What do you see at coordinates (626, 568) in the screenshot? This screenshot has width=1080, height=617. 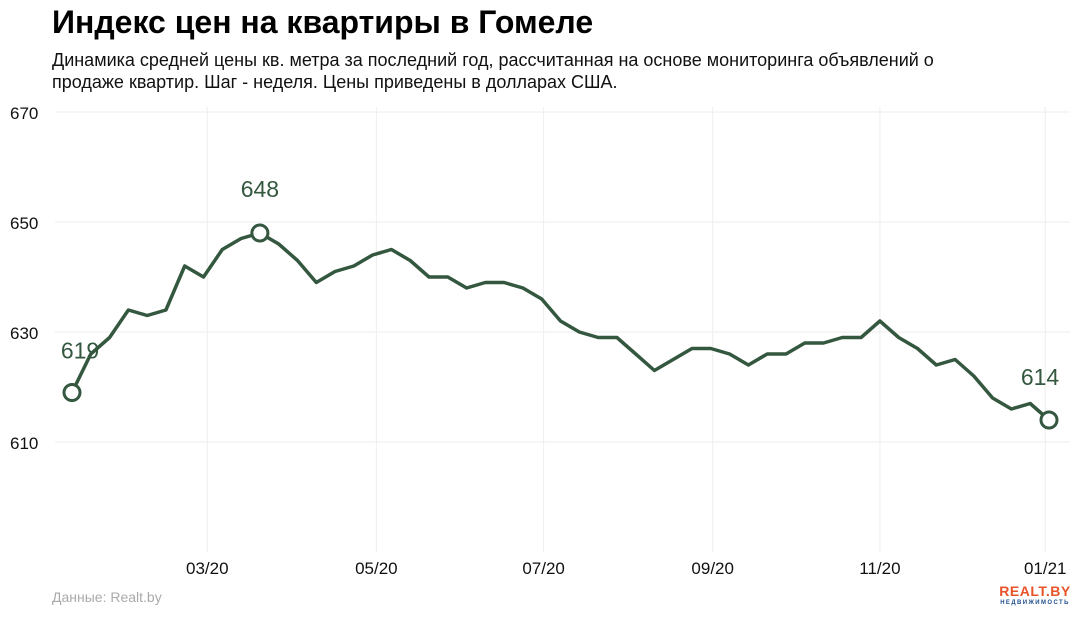 I see `x-axis: 03/20 05/20 07/20 09/20 11/20 01/21` at bounding box center [626, 568].